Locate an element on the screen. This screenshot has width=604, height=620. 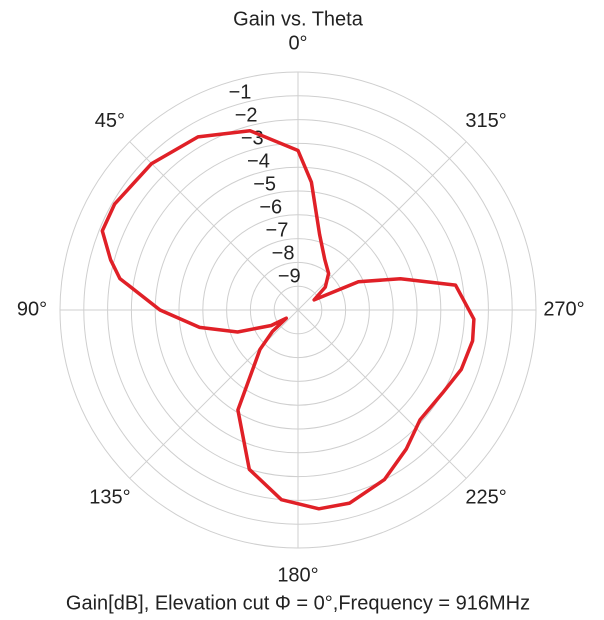
theta-tick-label: 45° is located at coordinates (110, 121).